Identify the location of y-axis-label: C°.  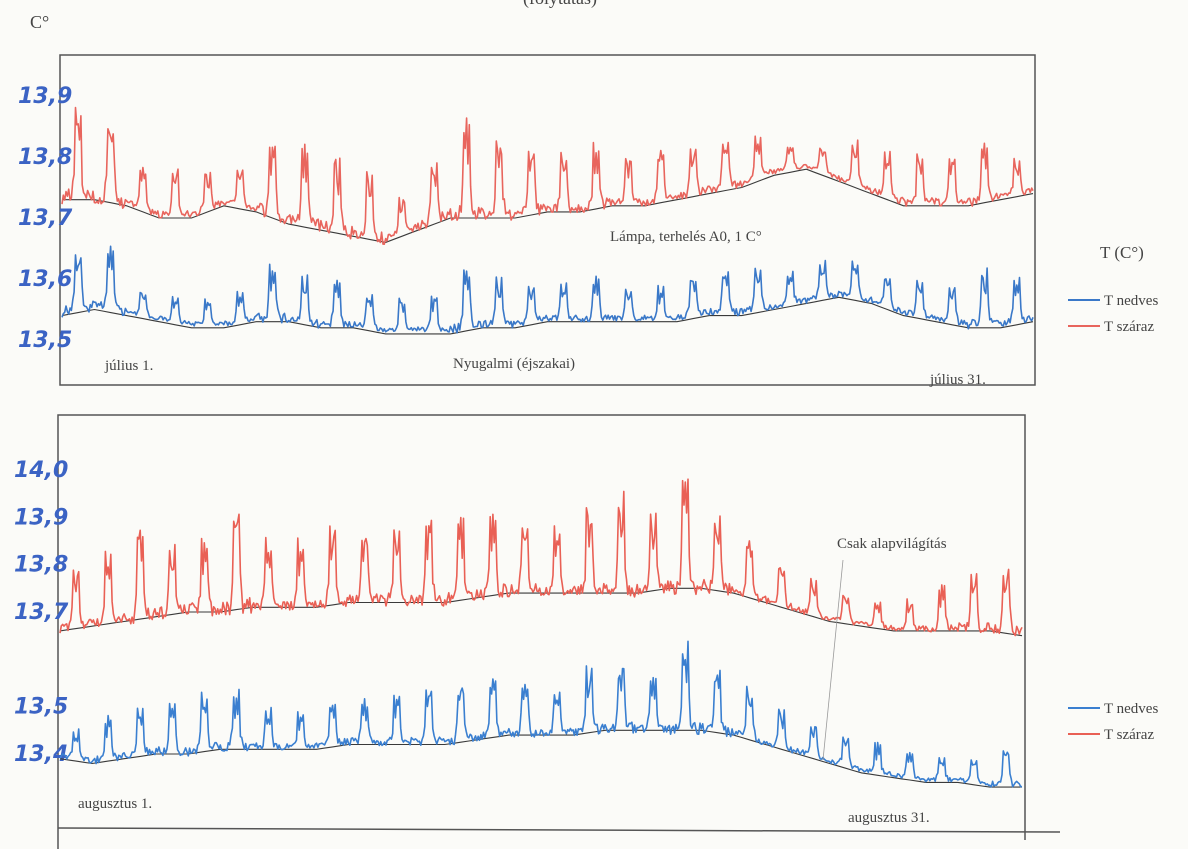
(39, 22).